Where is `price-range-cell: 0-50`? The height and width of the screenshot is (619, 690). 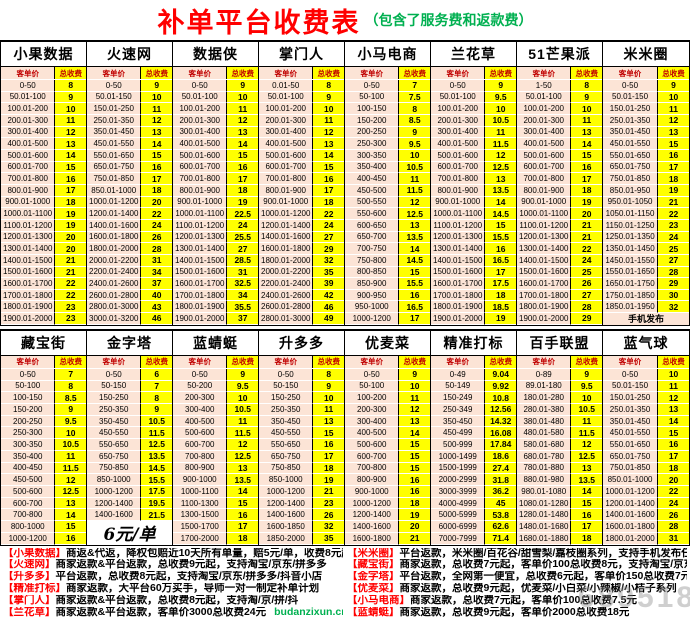 price-range-cell: 0-50 is located at coordinates (114, 374).